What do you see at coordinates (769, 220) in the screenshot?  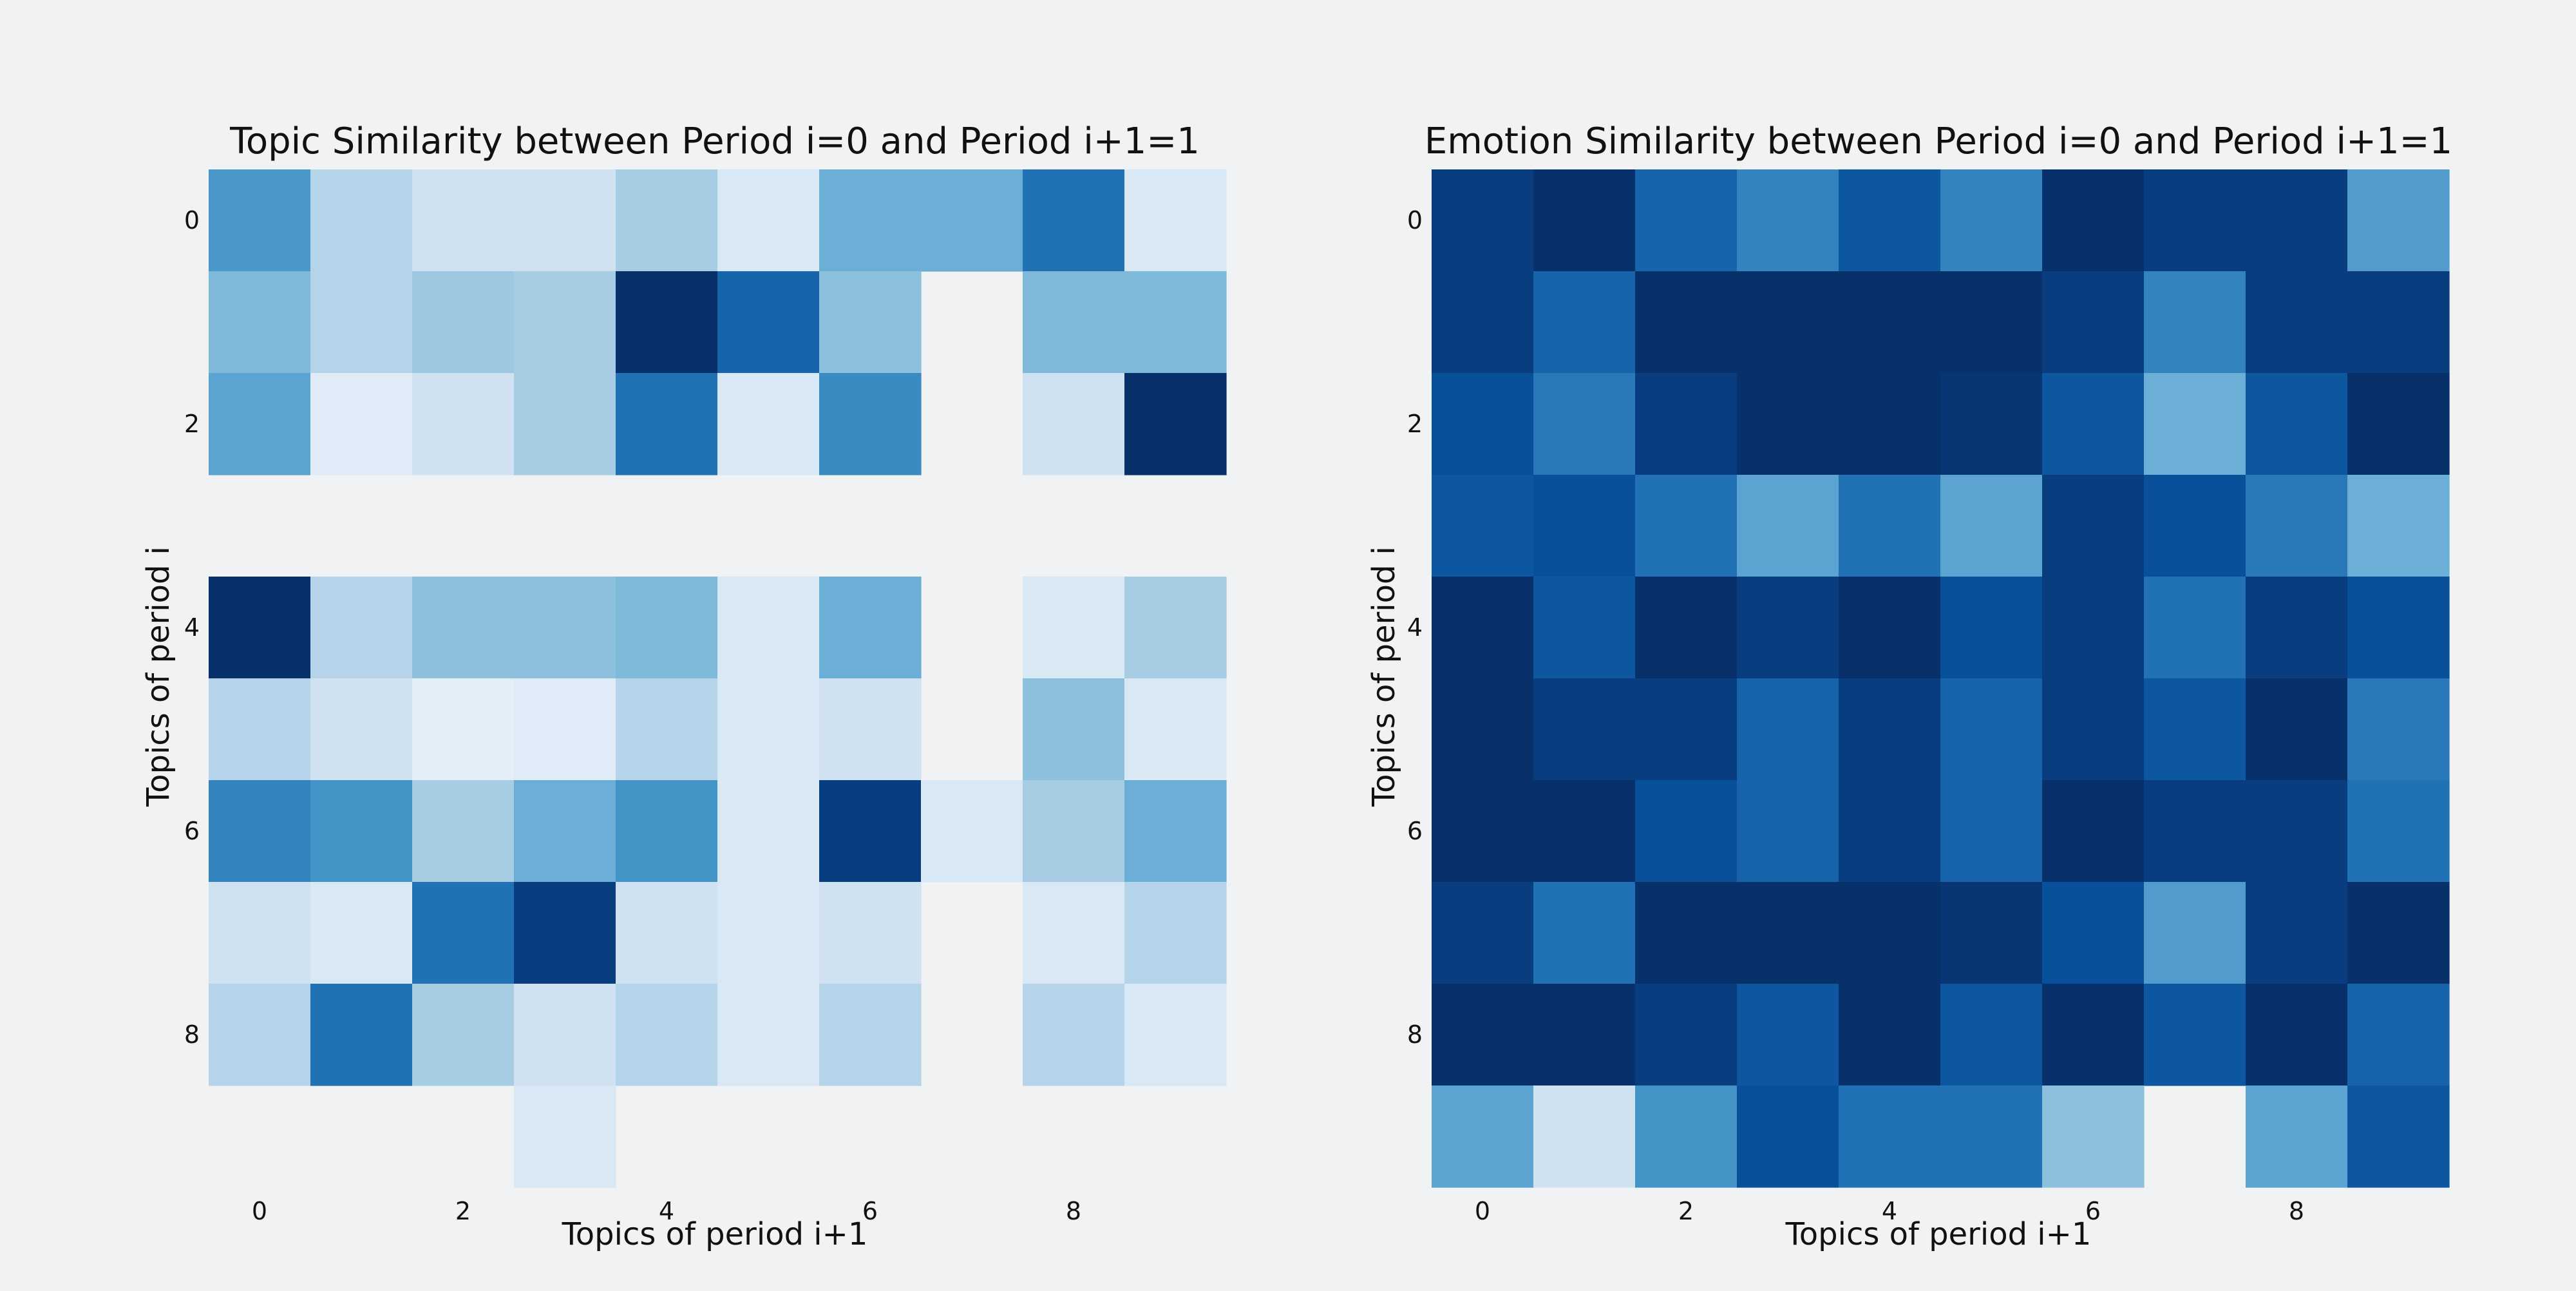 I see `topic-heatmap-cell-r0-c5` at bounding box center [769, 220].